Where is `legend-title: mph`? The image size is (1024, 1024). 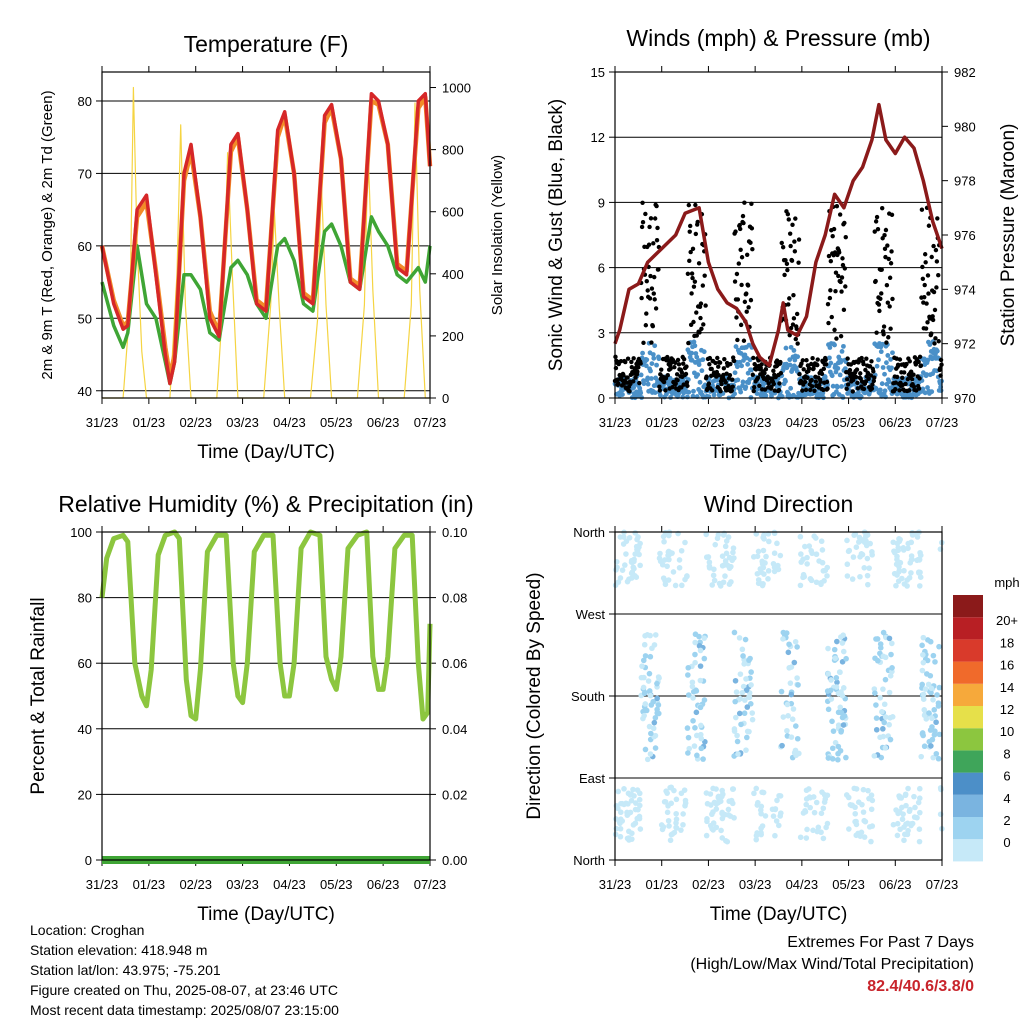 legend-title: mph is located at coordinates (1006, 582).